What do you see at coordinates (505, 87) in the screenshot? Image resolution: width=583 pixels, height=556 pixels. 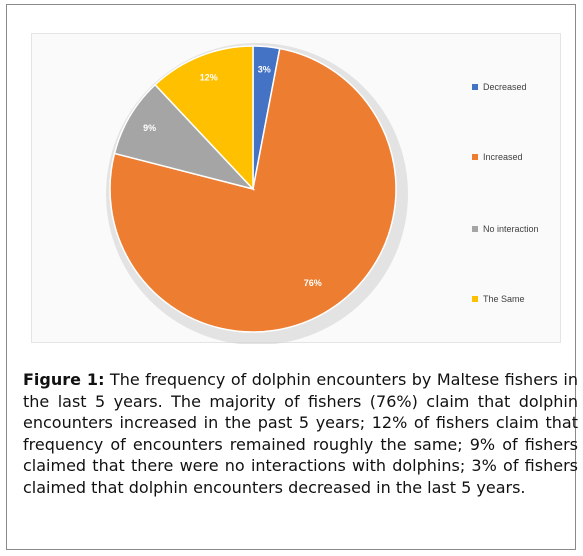 I see `legend-label-decreased: Decreased` at bounding box center [505, 87].